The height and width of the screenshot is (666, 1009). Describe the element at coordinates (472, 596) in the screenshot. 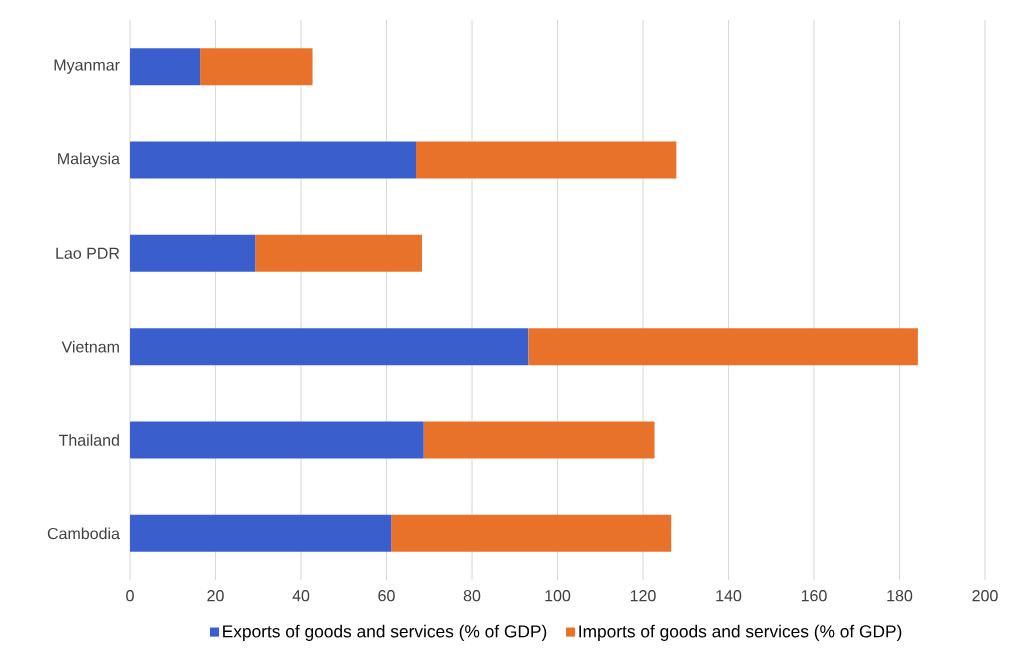

I see `x-tick-label: 80` at that location.